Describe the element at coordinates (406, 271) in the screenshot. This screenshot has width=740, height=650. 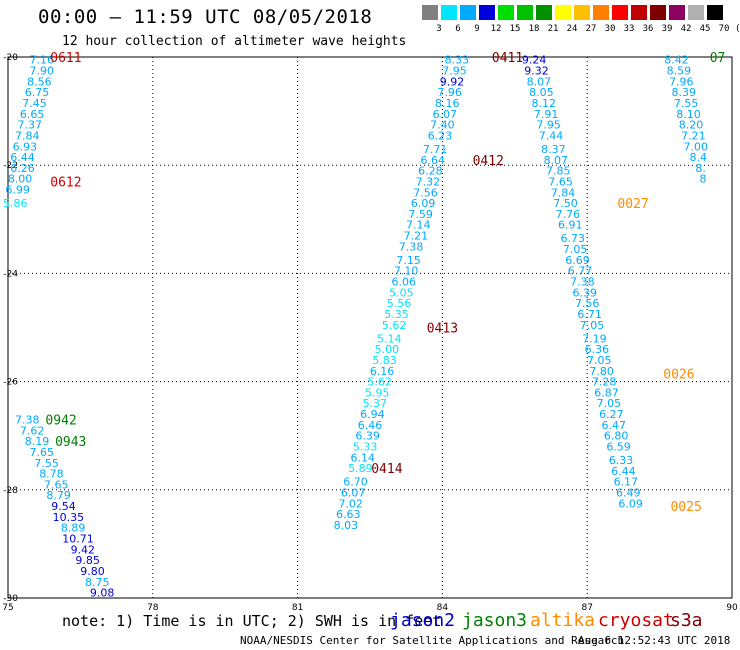
I see `wave-height-point: 7.10` at that location.